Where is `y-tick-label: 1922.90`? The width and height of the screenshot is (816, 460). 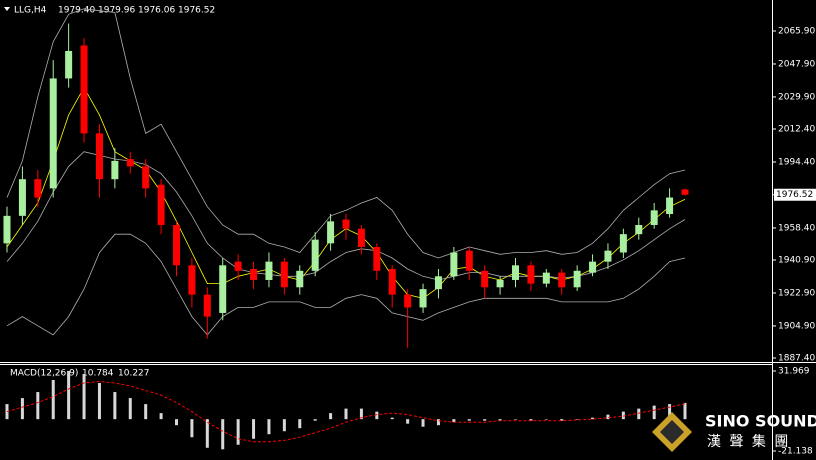 y-tick-label: 1922.90 is located at coordinates (796, 293).